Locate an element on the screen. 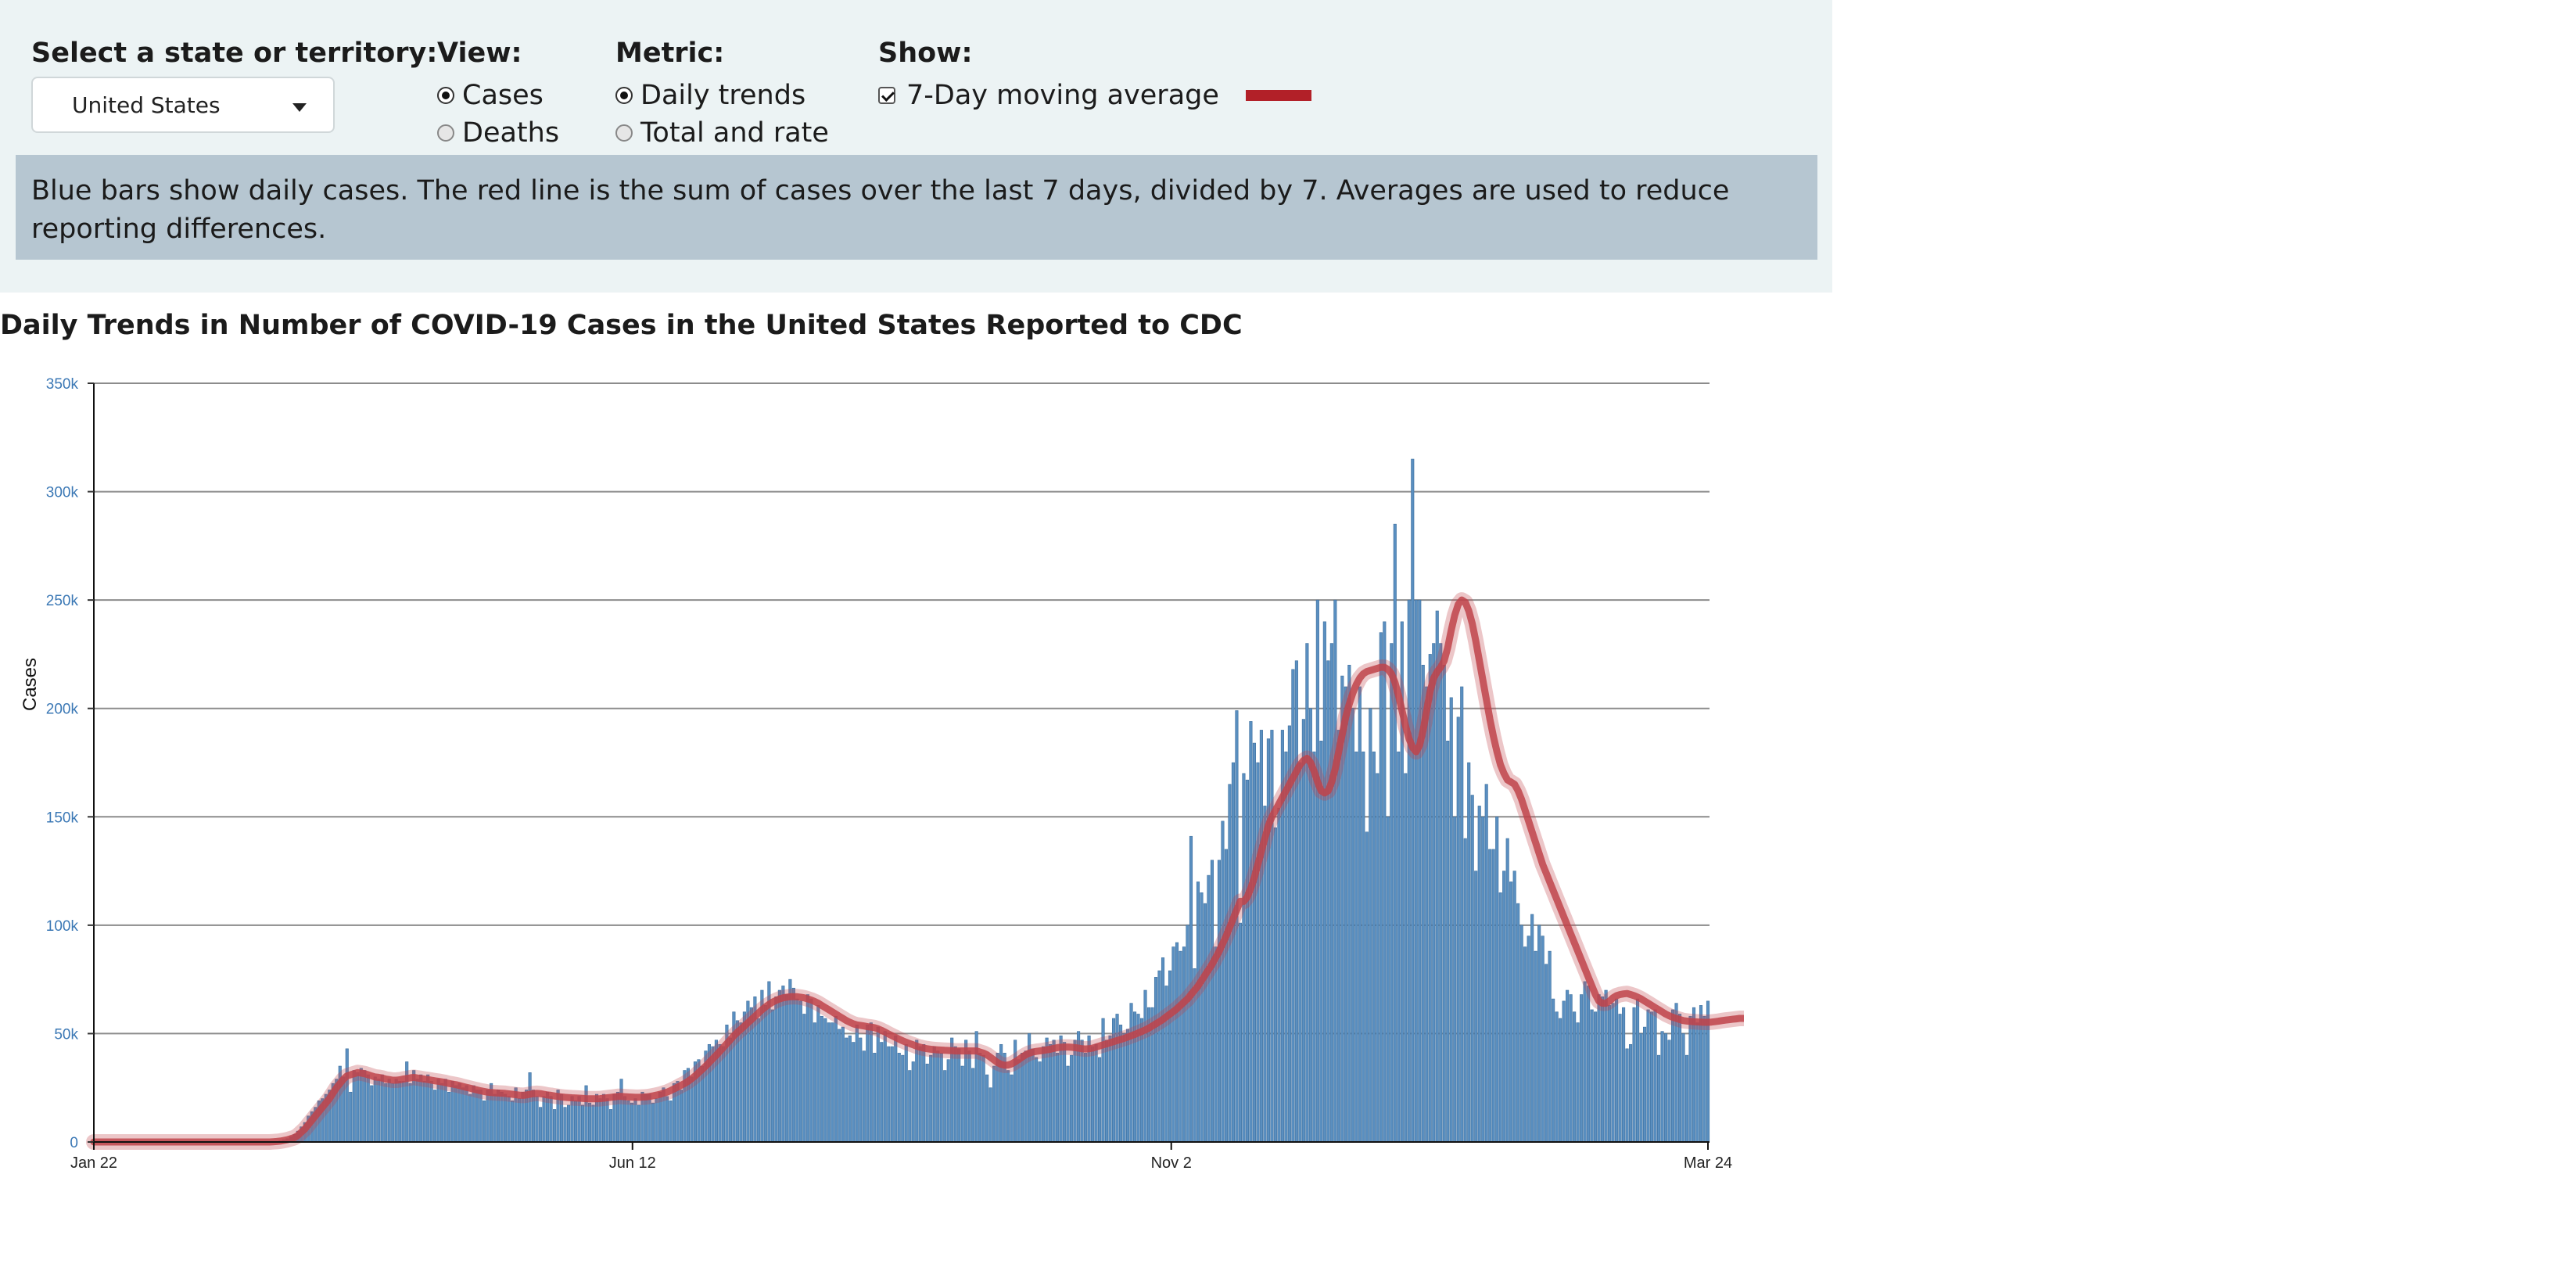 This screenshot has height=1264, width=2576. y-tick-label: 150k is located at coordinates (62, 818).